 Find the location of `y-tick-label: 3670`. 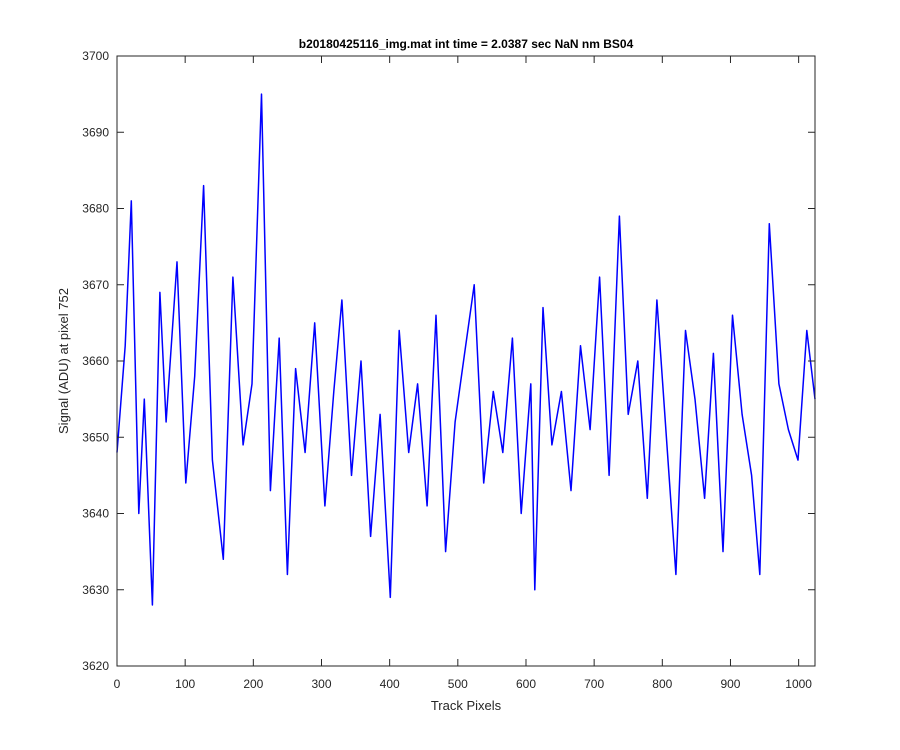

y-tick-label: 3670 is located at coordinates (95, 285).